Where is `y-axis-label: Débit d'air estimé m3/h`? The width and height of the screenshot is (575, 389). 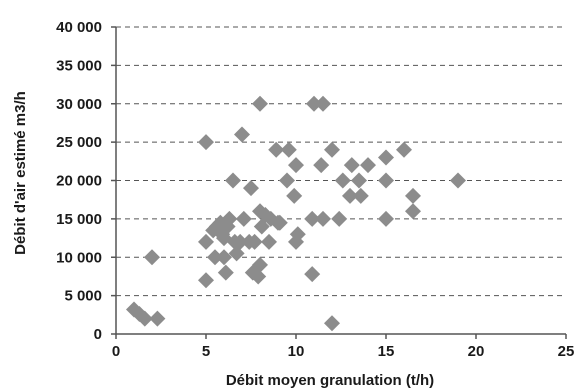 y-axis-label: Débit d'air estimé m3/h is located at coordinates (20, 173).